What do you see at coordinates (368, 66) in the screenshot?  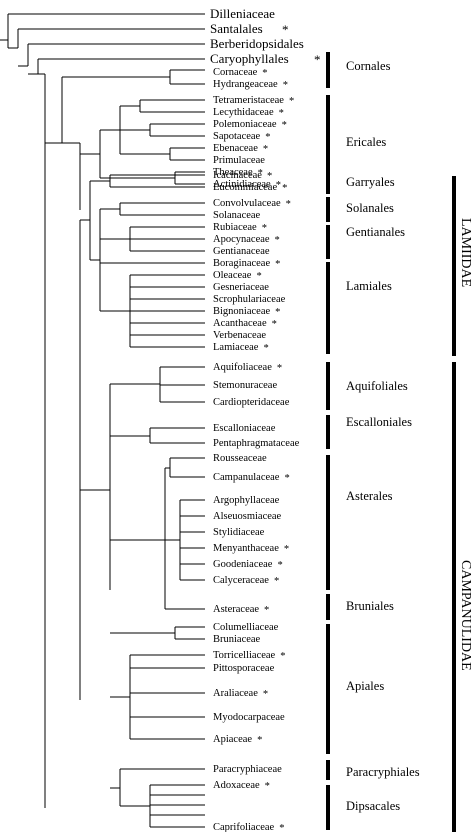 I see `order-label: Cornales` at bounding box center [368, 66].